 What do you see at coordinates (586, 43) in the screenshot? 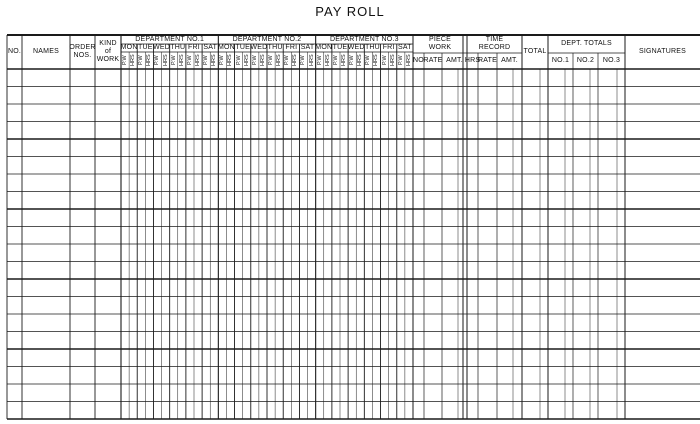
I see `column-header-dept-totals: DEPT. TOTALS` at bounding box center [586, 43].